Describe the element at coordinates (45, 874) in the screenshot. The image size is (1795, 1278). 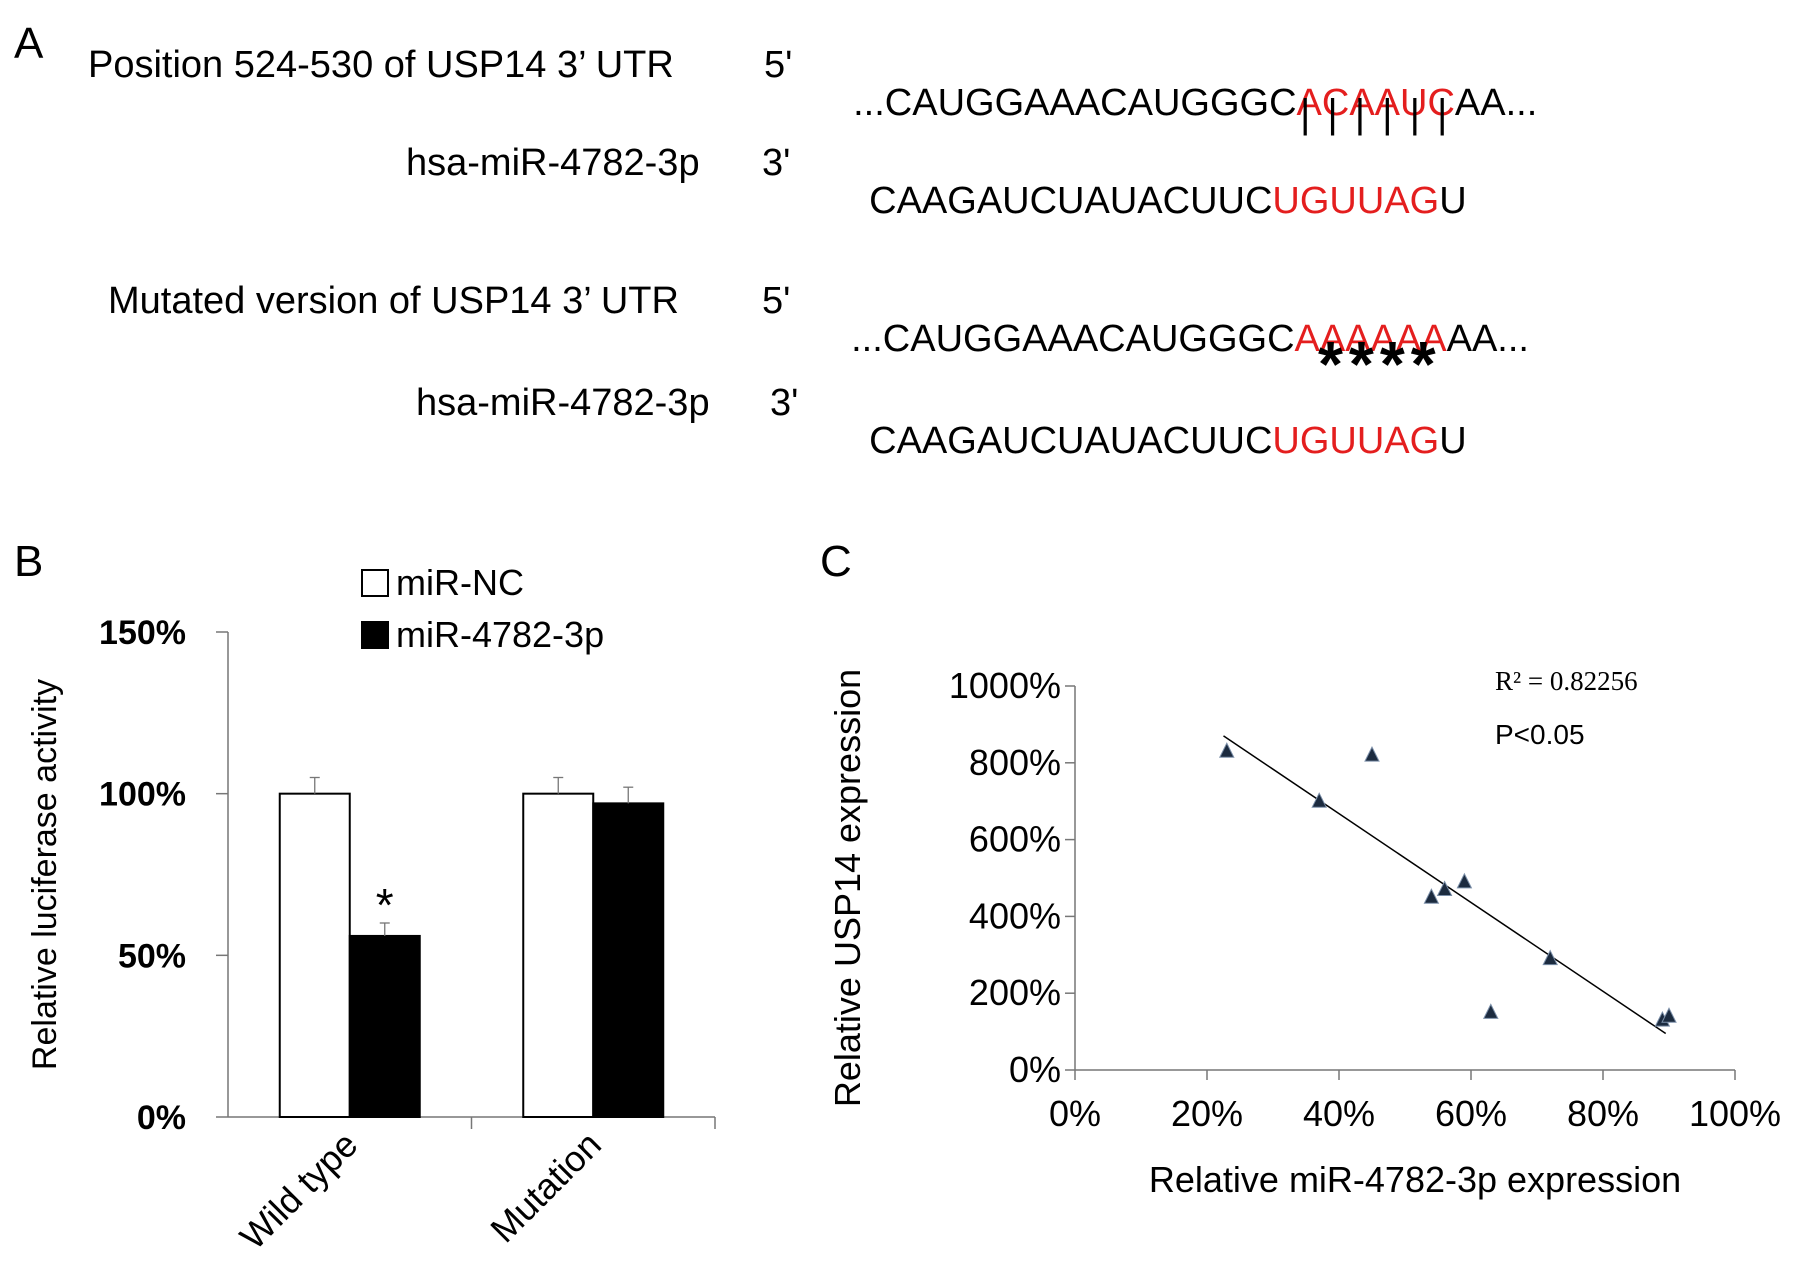
I see `y-axis-title: Relative luciferase activity` at that location.